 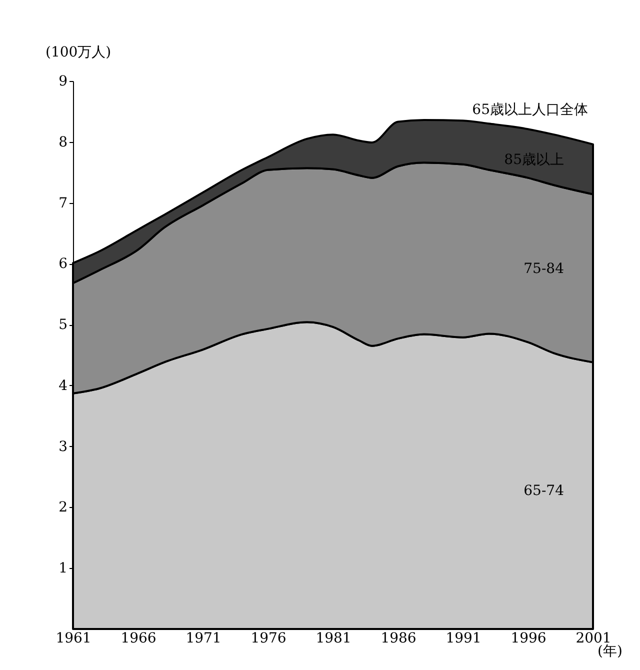 I want to click on x-tick-label: 1966, so click(x=138, y=638).